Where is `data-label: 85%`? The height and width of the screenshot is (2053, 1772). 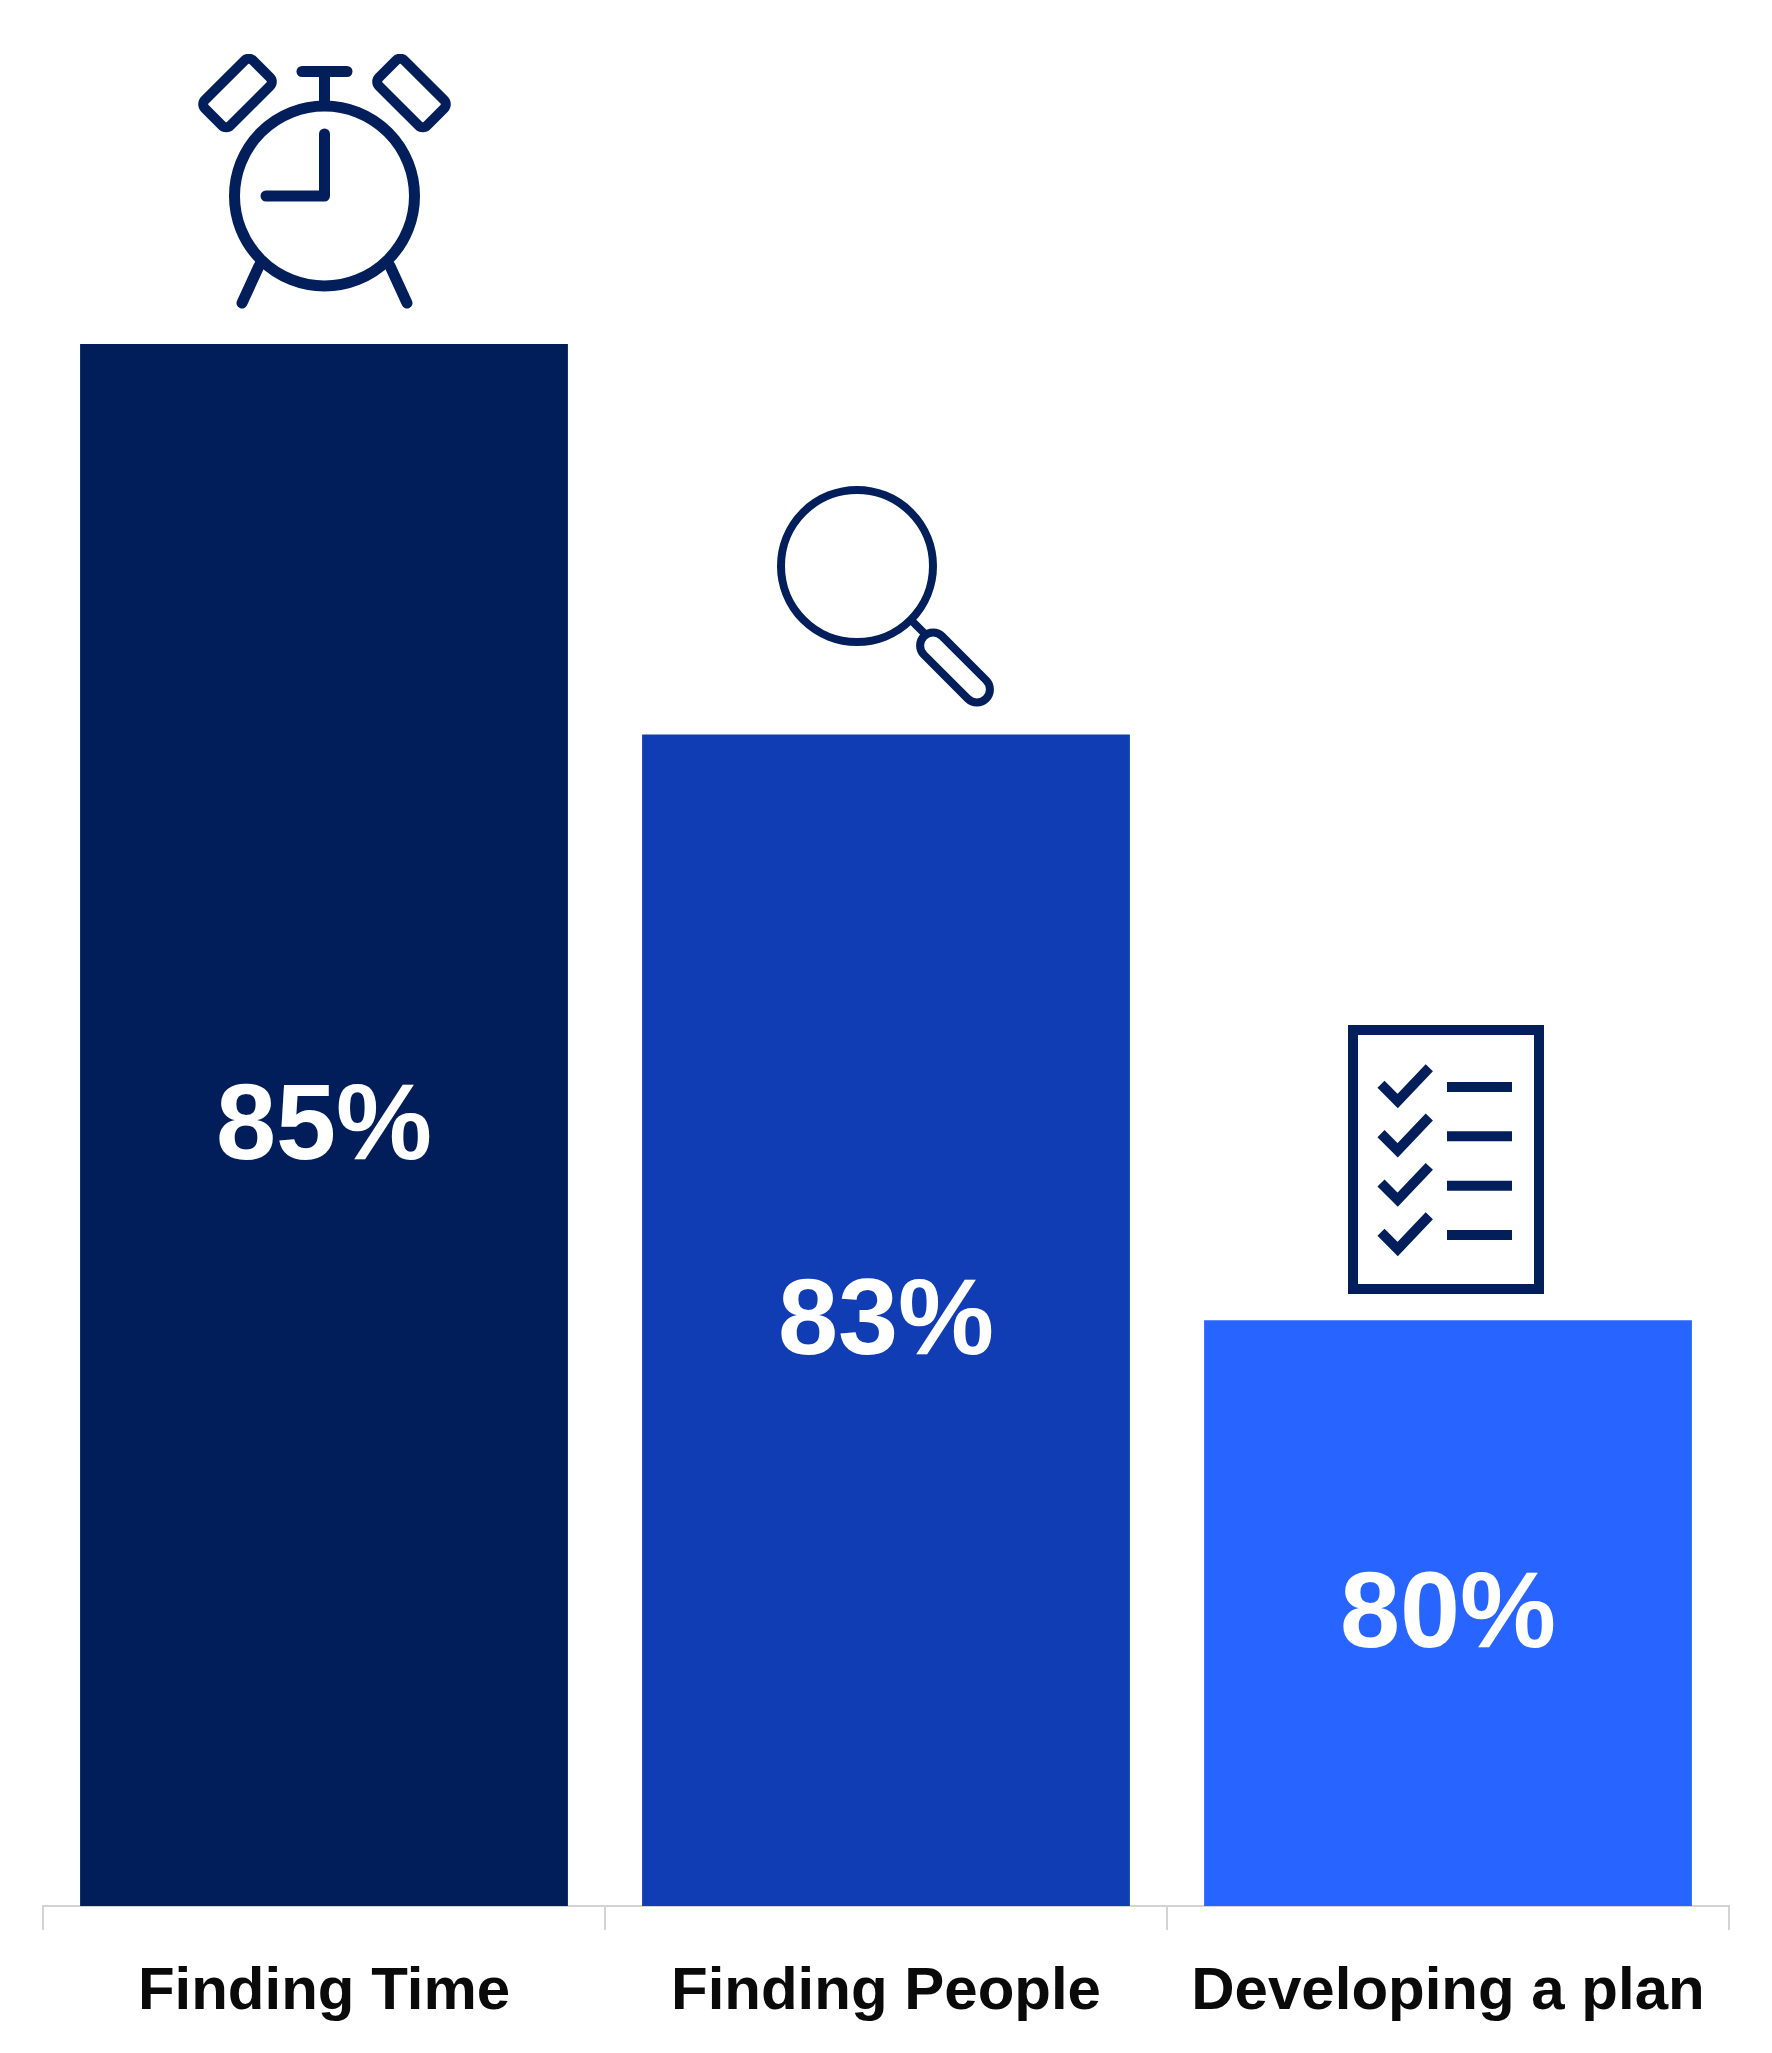 data-label: 85% is located at coordinates (324, 1121).